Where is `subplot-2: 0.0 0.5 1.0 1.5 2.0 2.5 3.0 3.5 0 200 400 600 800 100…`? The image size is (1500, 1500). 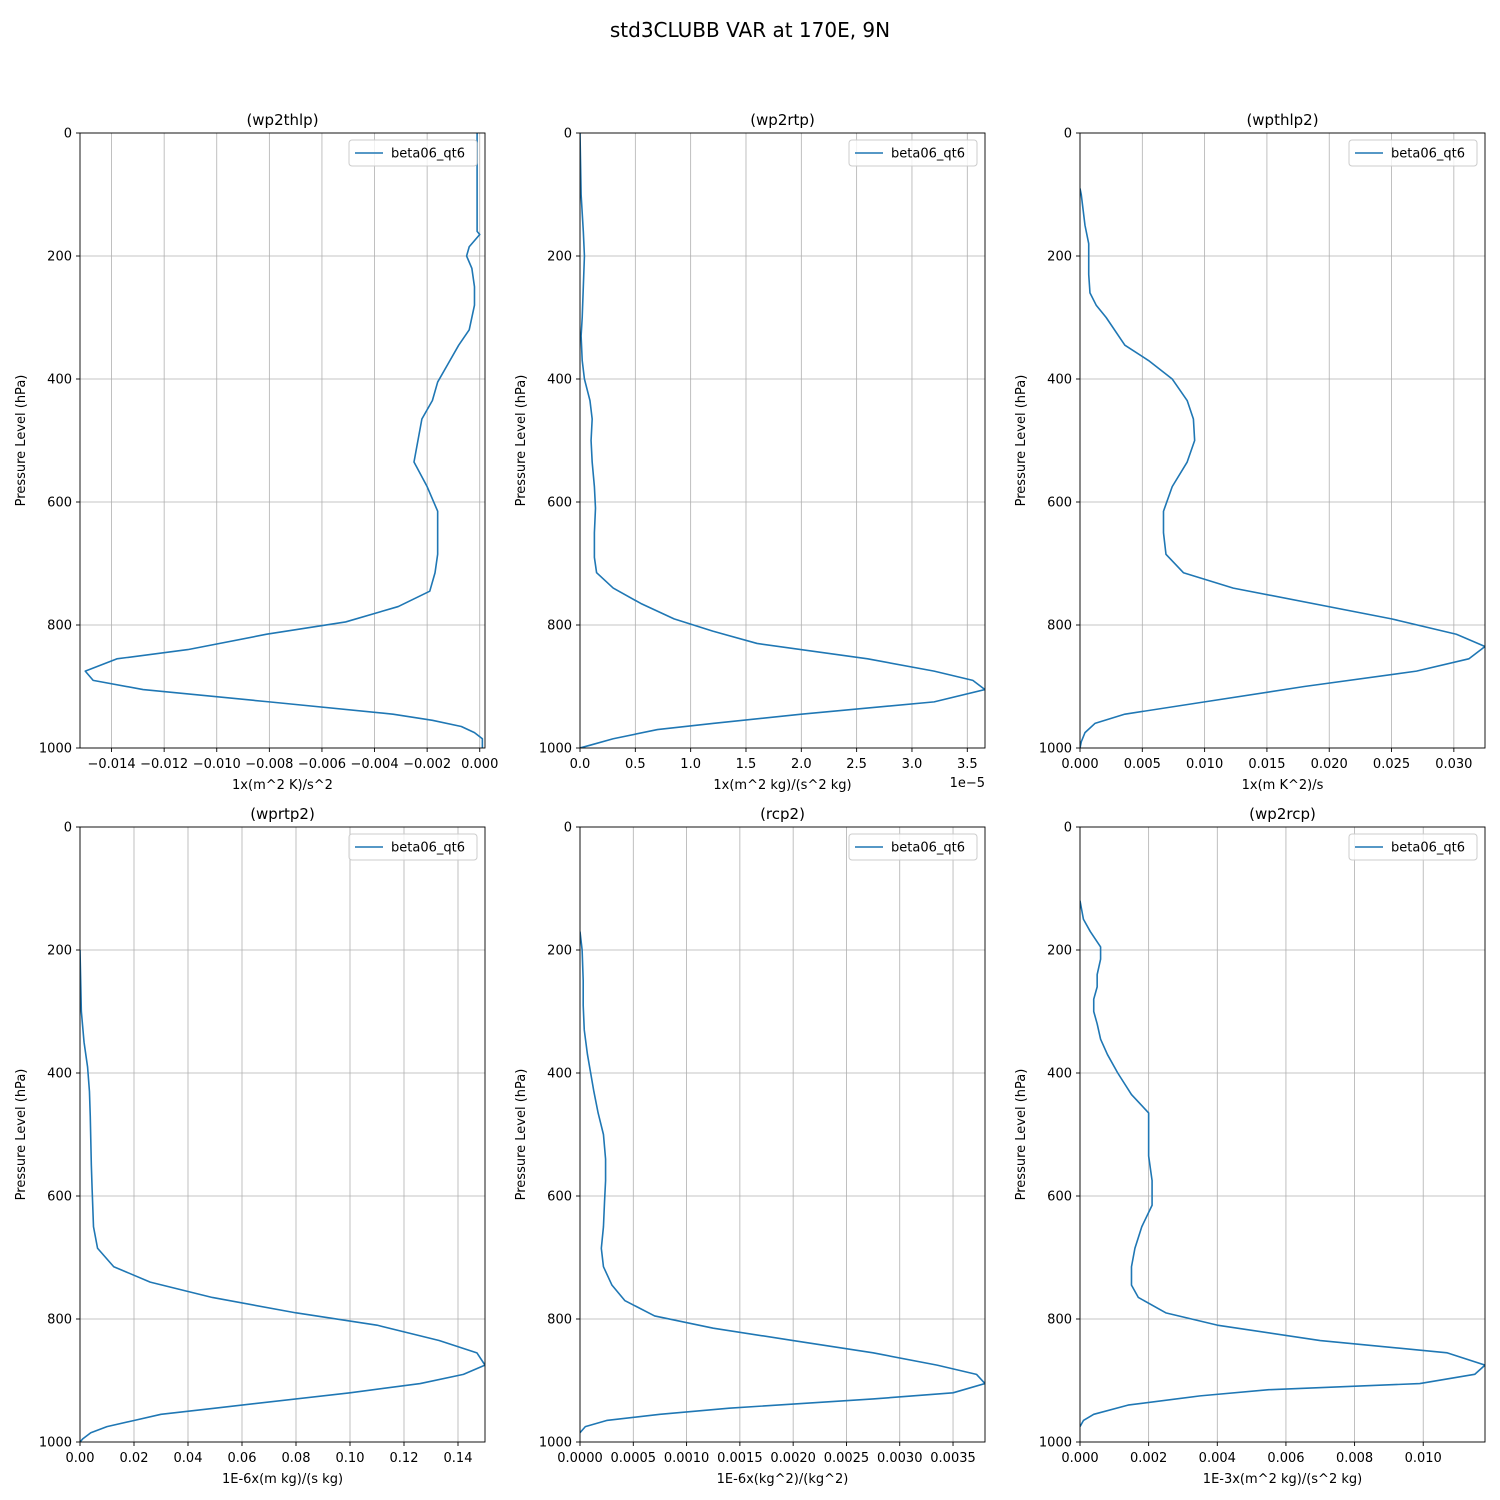 subplot-2: 0.0 0.5 1.0 1.5 2.0 2.5 3.0 3.5 0 200 400 600 800 100… is located at coordinates (750, 452).